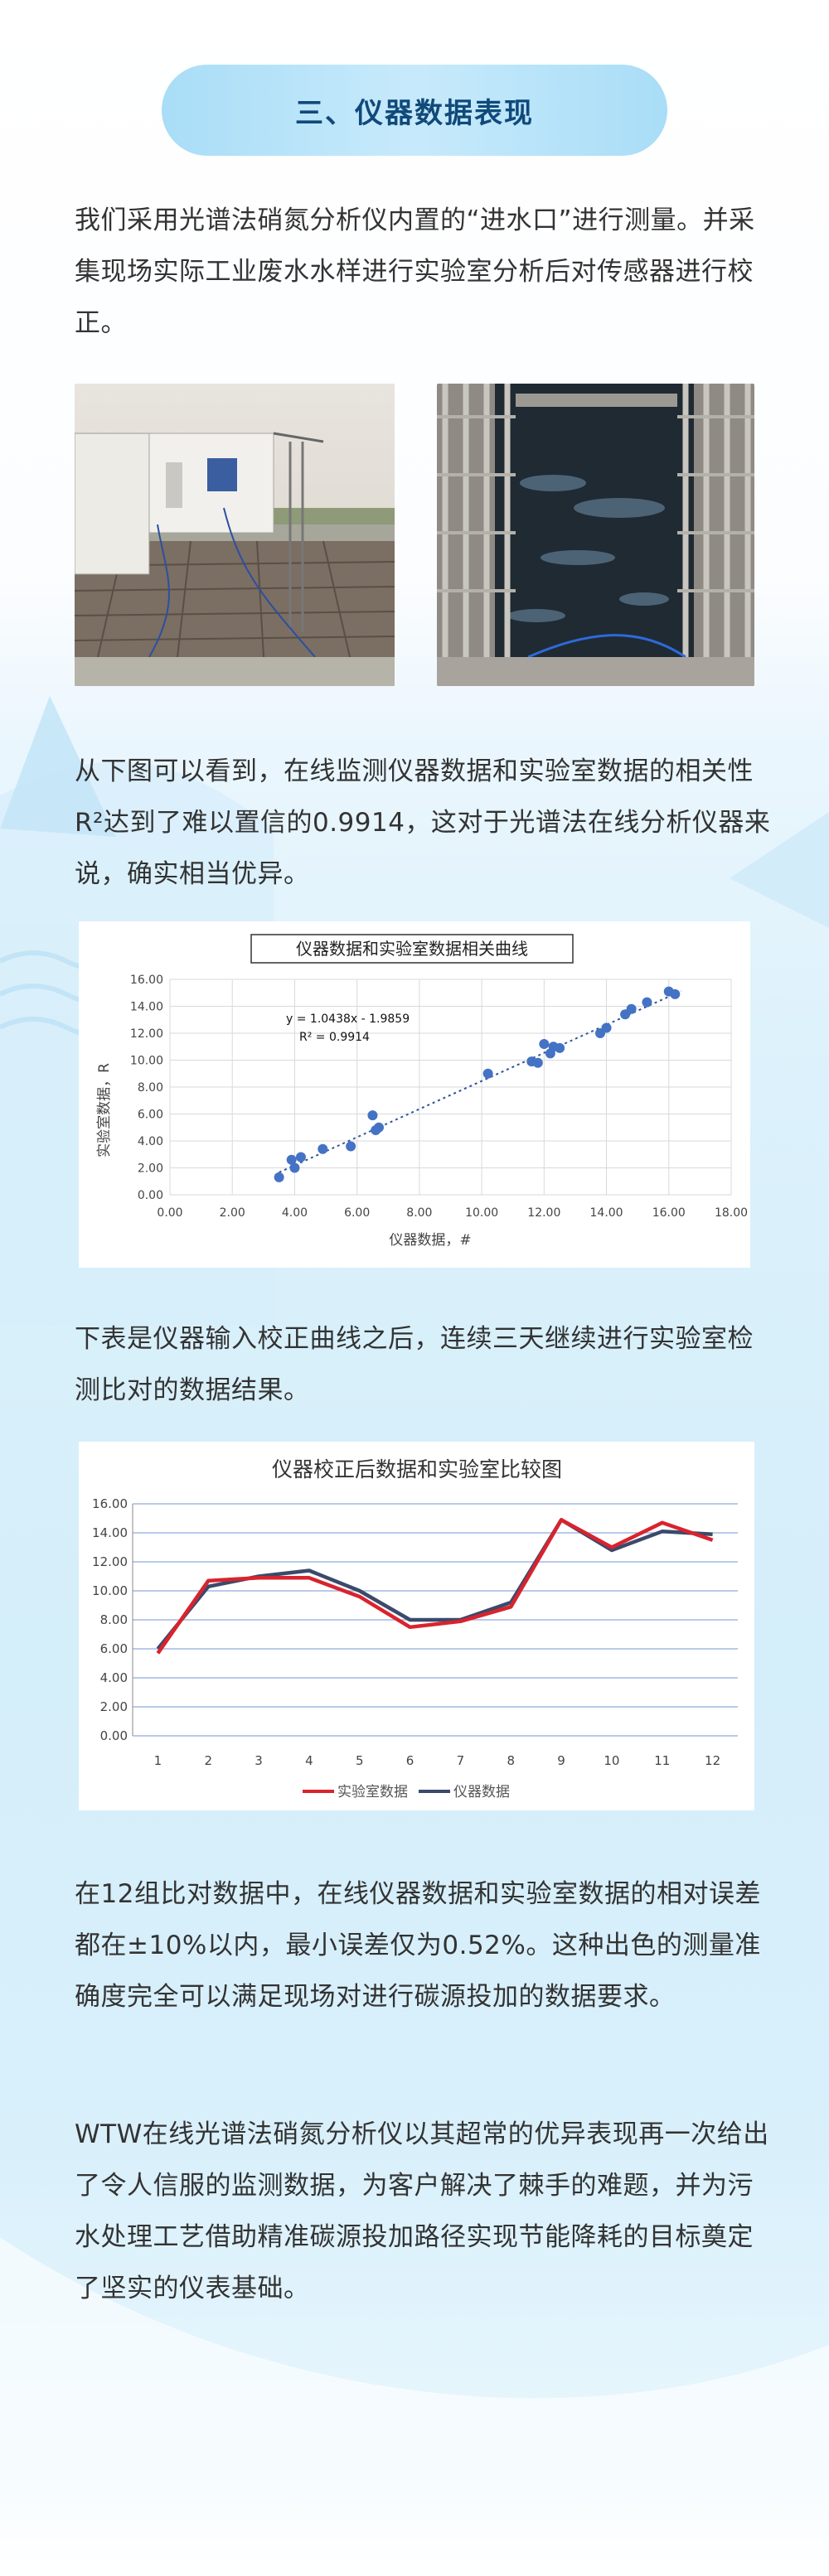 The image size is (829, 2576). Describe the element at coordinates (110, 1532) in the screenshot. I see `line-y-tick-label: 14.00` at that location.